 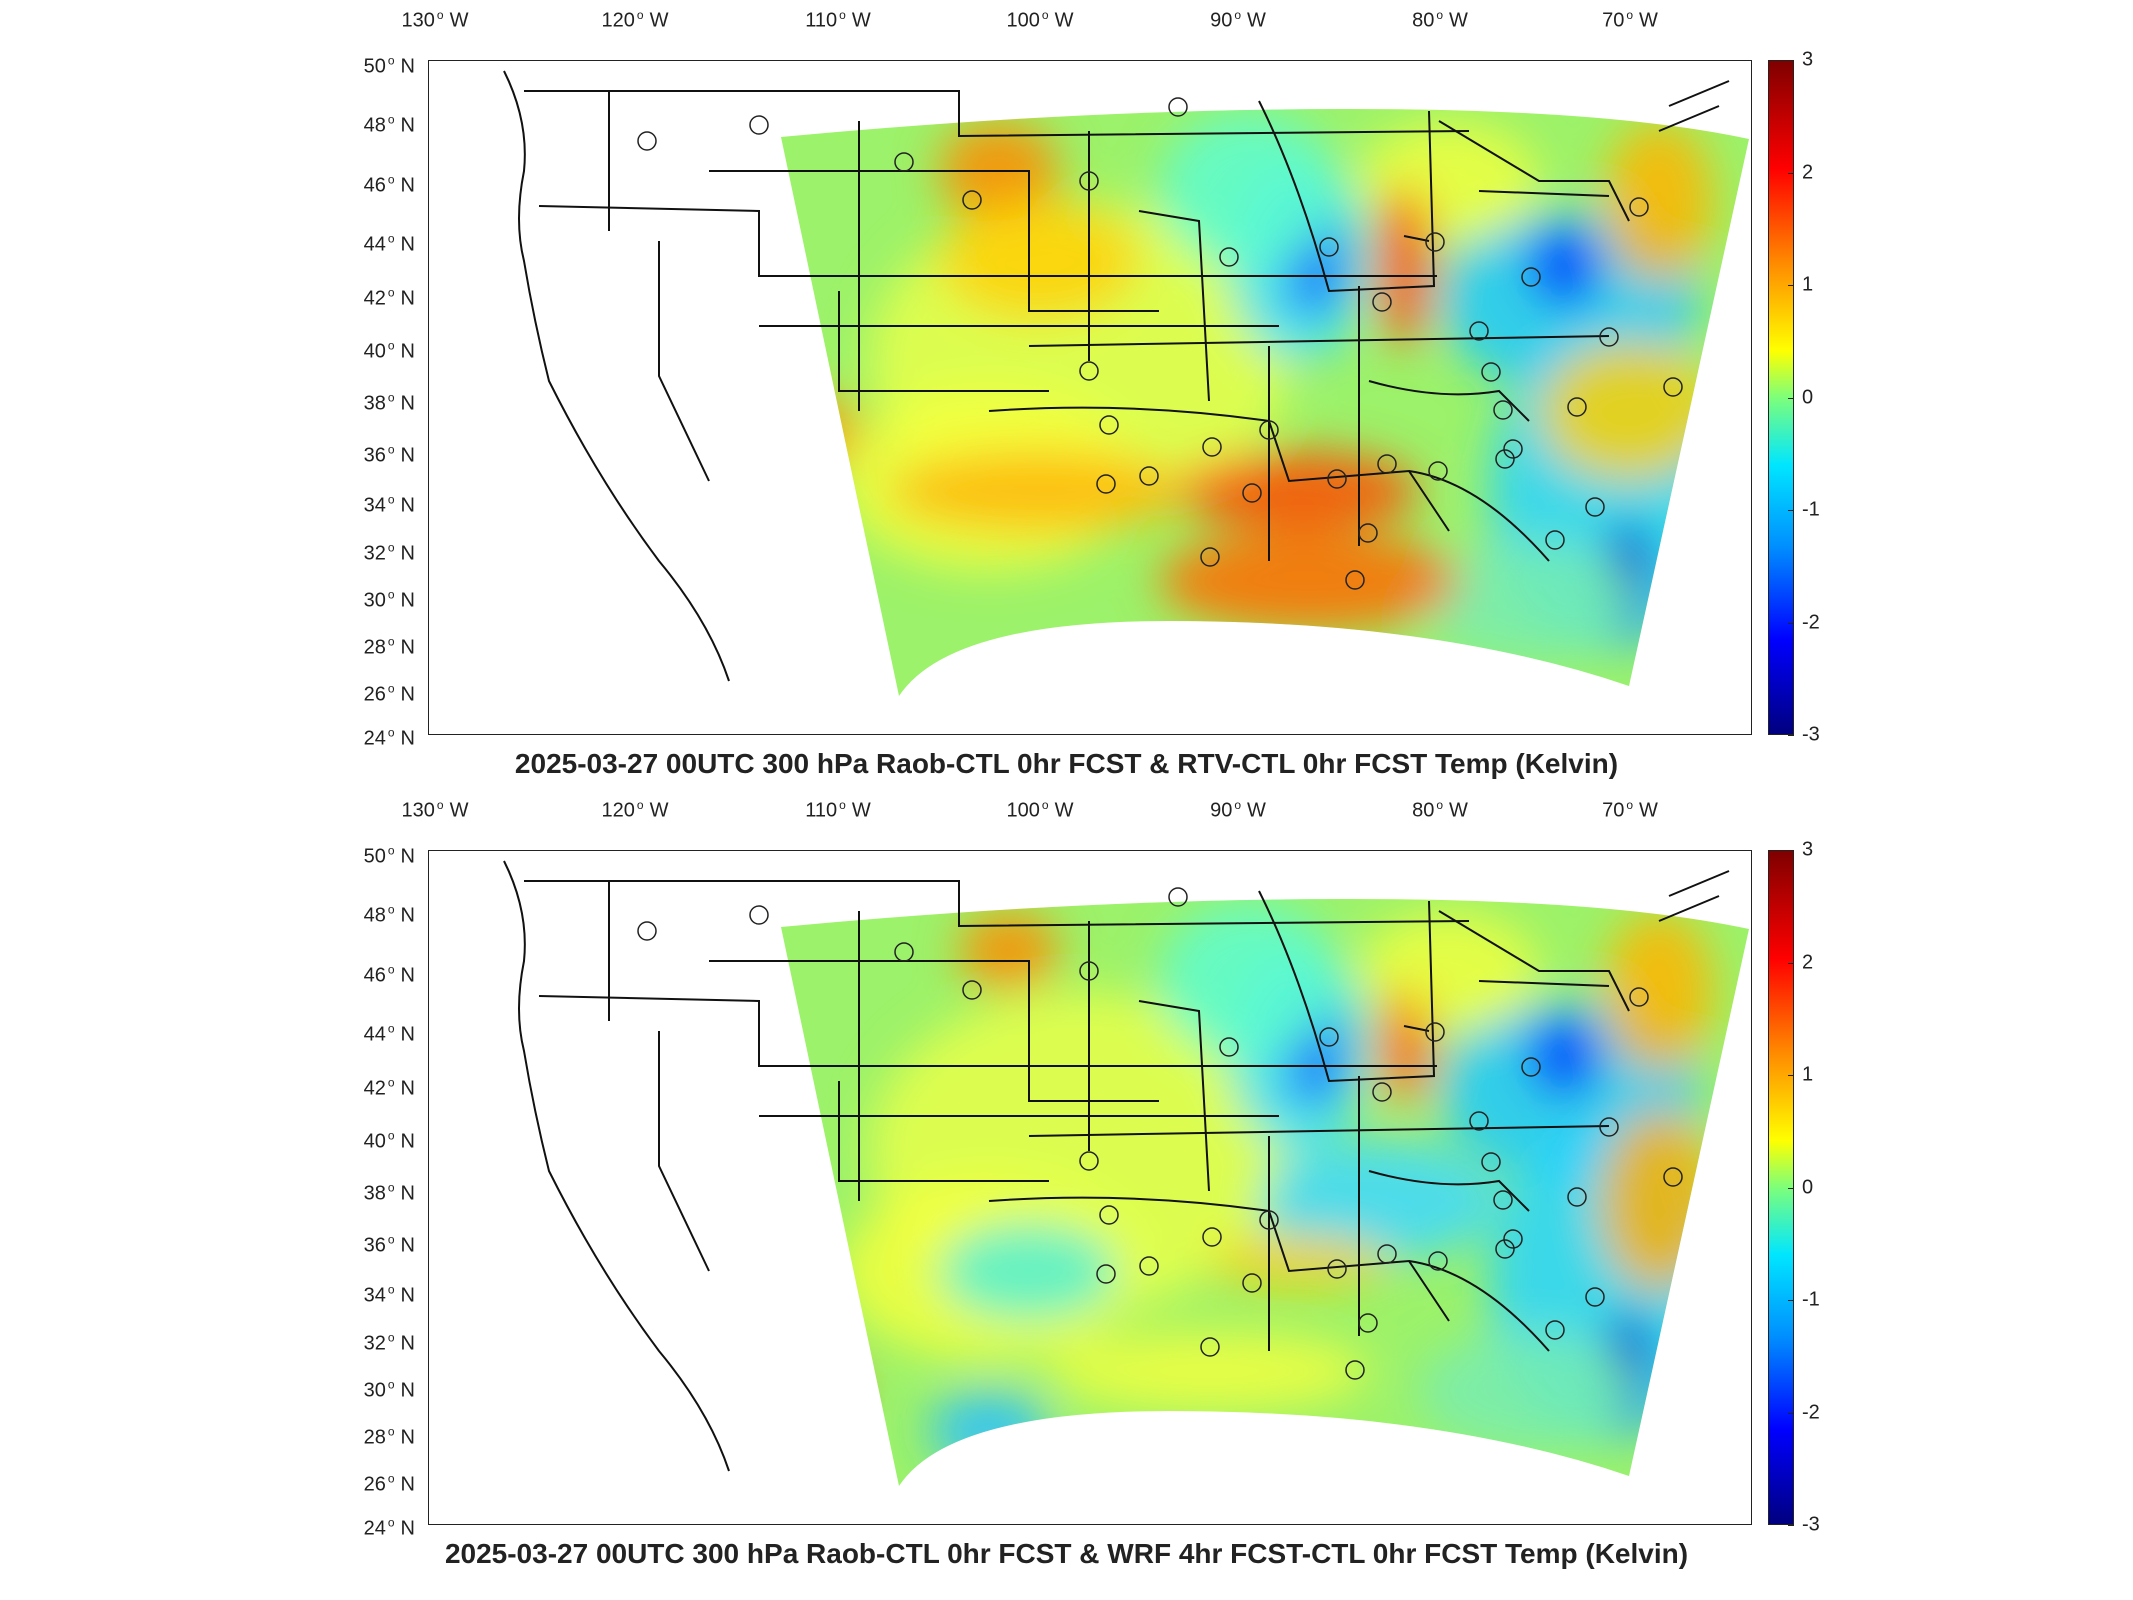 What do you see at coordinates (1808, 59) in the screenshot?
I see `colorbar-tick-label: 3` at bounding box center [1808, 59].